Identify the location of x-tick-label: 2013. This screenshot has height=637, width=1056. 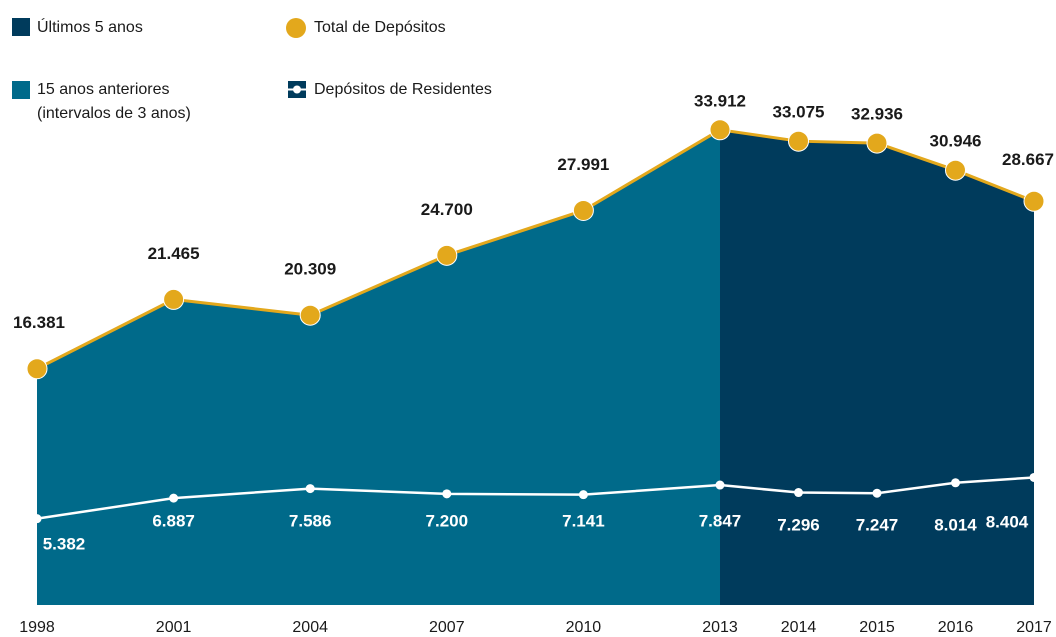
(720, 627).